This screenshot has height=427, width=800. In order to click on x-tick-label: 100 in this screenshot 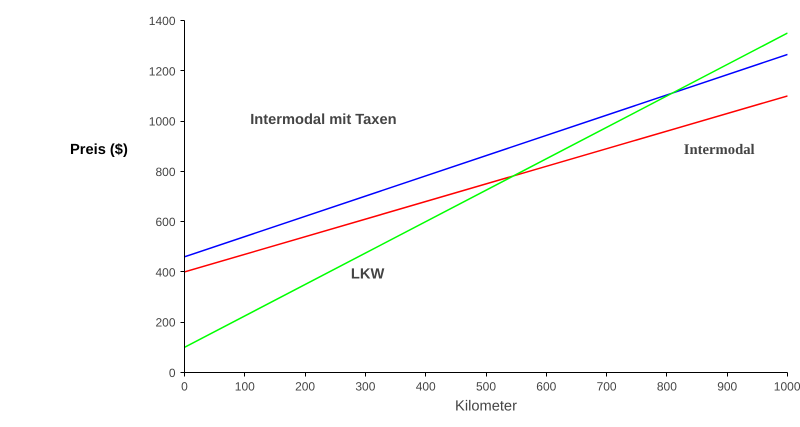, I will do `click(245, 387)`.